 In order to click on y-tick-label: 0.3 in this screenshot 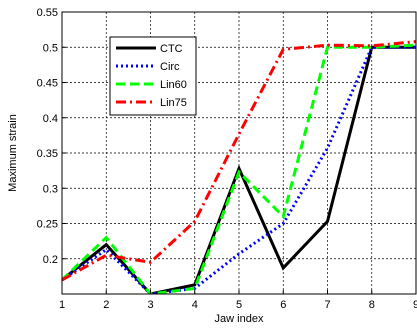, I will do `click(50, 189)`.